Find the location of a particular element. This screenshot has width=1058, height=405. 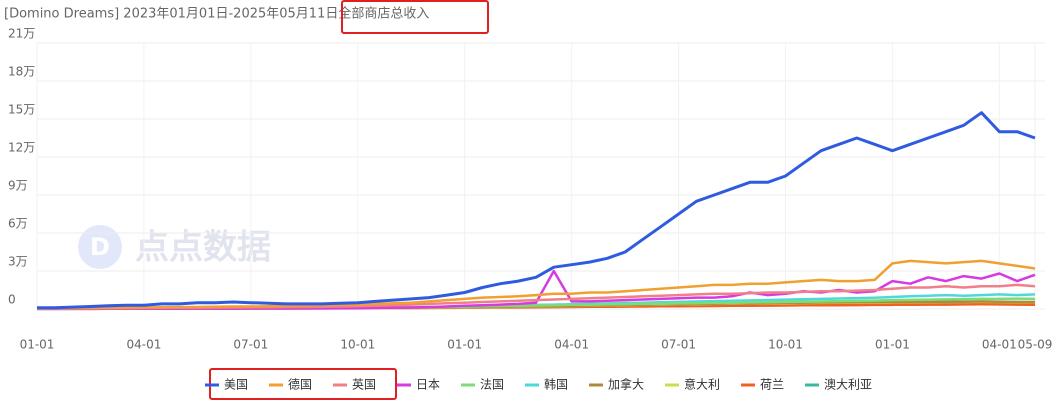

legend-label: 加拿大 is located at coordinates (626, 384).